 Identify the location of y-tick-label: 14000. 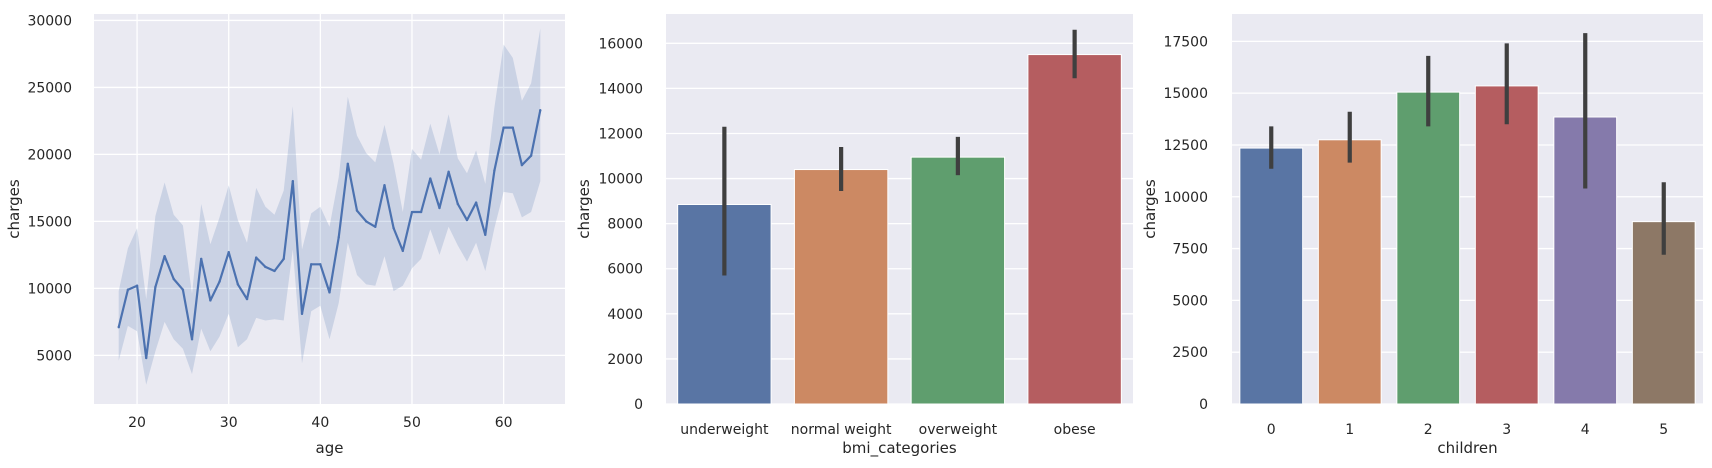
(620, 89).